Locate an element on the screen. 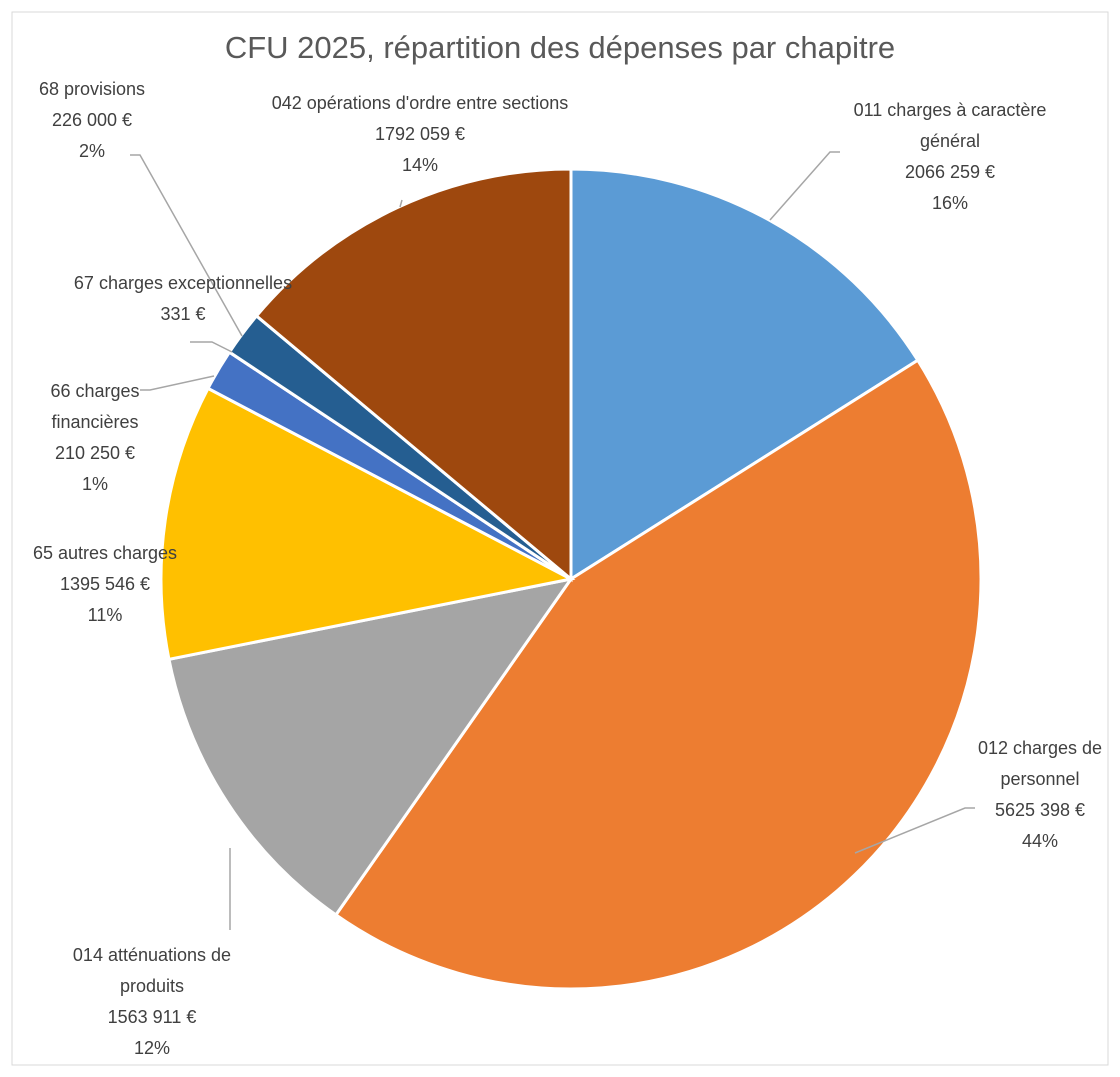  label-name: 014 atténuations de produits is located at coordinates (152, 970).